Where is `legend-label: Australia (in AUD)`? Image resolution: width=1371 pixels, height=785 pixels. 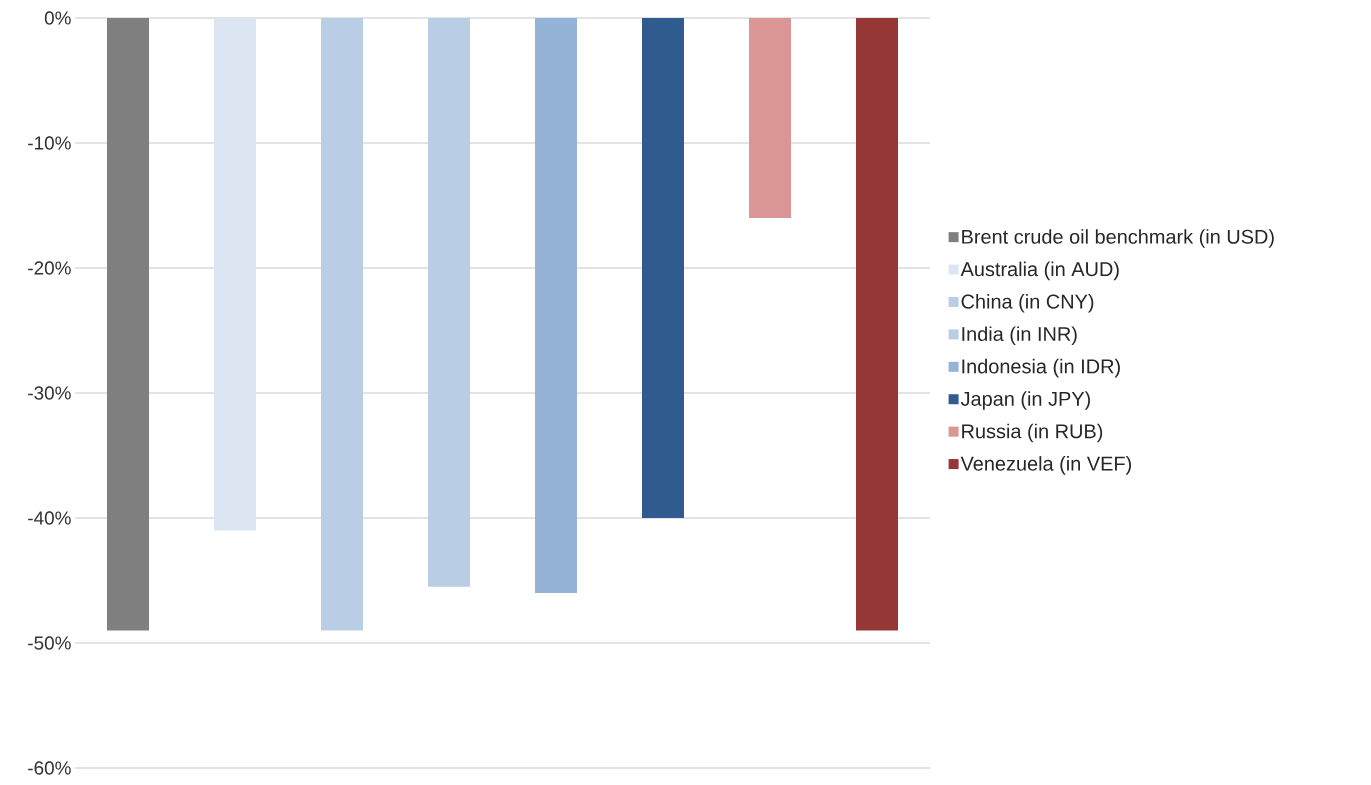
legend-label: Australia (in AUD) is located at coordinates (1039, 271).